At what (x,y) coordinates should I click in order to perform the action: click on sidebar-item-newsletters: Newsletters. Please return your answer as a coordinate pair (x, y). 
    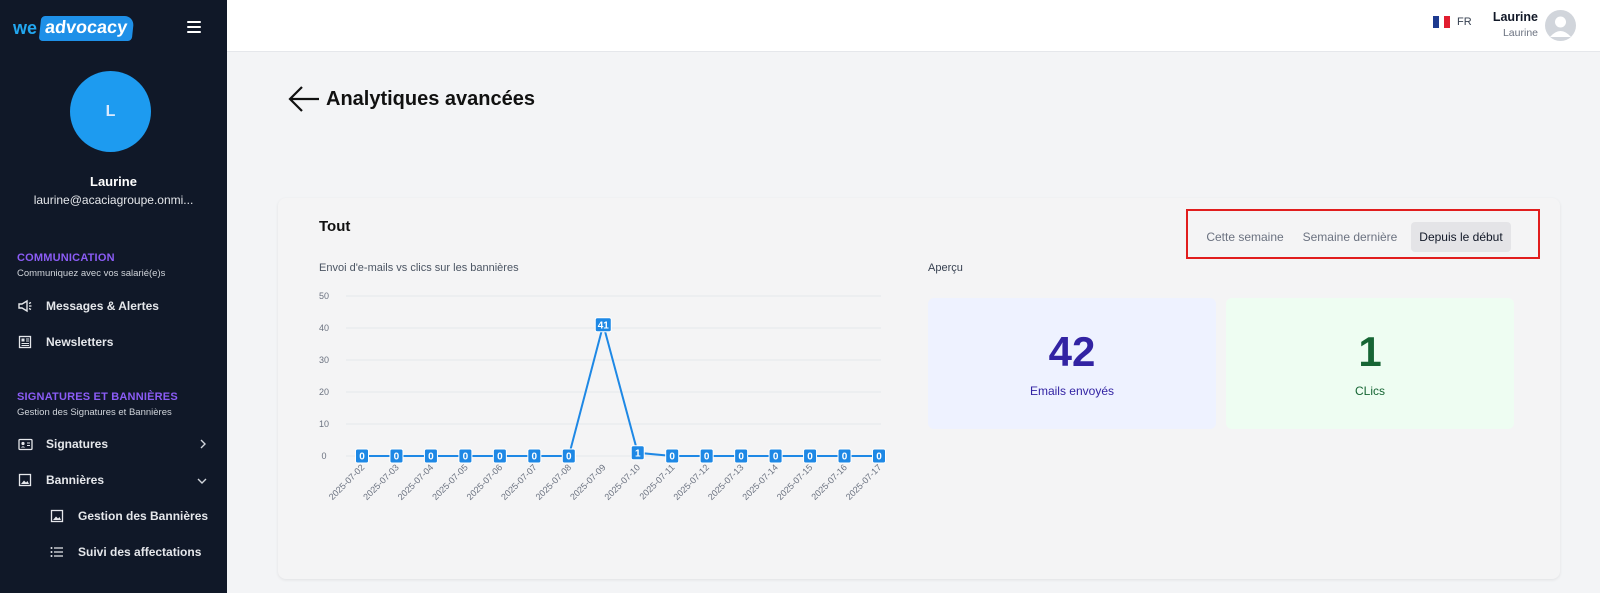
    Looking at the image, I should click on (117, 342).